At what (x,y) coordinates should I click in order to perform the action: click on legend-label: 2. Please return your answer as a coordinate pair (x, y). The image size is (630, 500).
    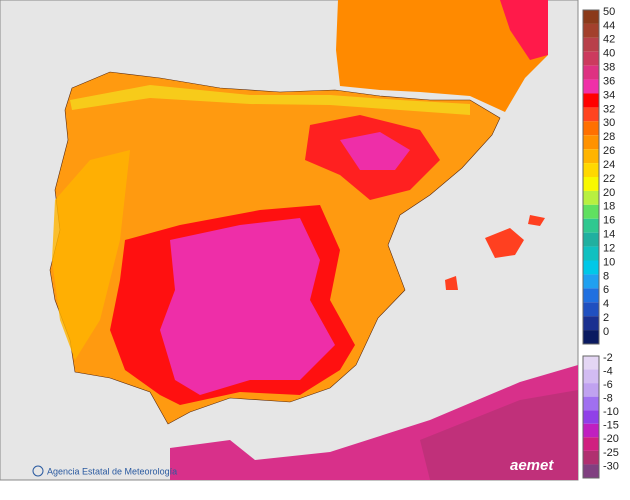
    Looking at the image, I should click on (606, 318).